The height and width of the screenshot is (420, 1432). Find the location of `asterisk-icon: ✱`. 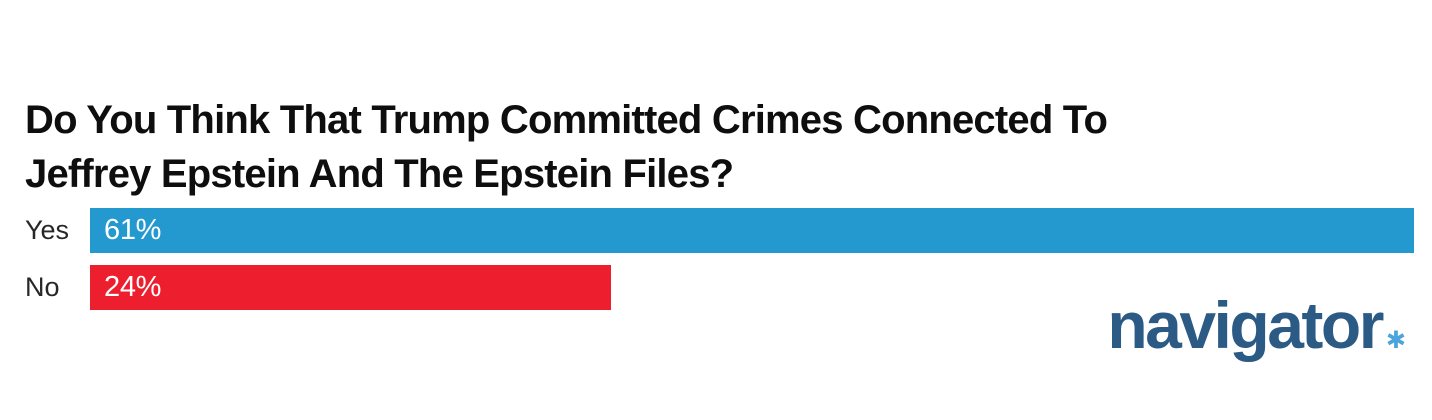

asterisk-icon: ✱ is located at coordinates (1395, 340).